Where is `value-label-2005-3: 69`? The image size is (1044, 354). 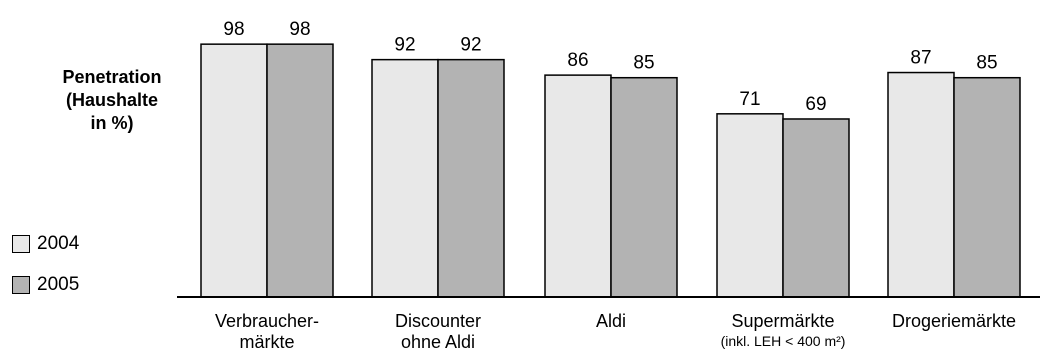
value-label-2005-3: 69 is located at coordinates (815, 104).